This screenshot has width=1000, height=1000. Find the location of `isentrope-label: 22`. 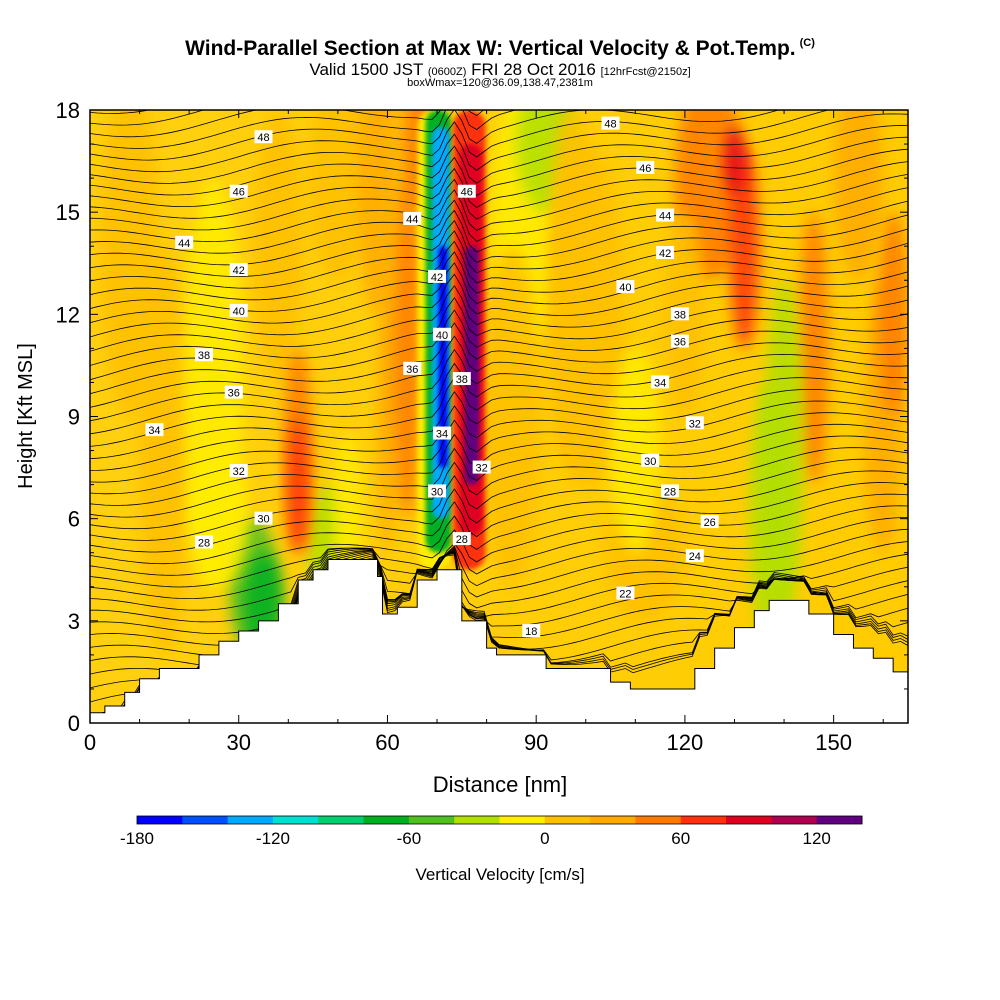

isentrope-label: 22 is located at coordinates (625, 593).